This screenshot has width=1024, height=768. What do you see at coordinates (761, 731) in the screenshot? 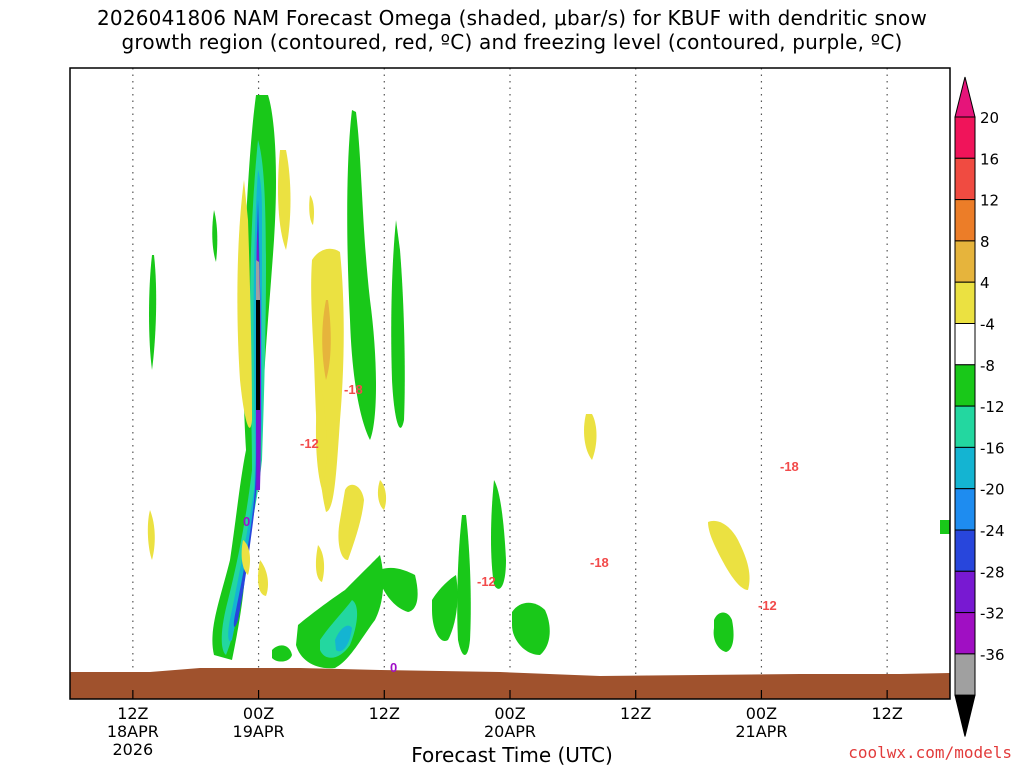
I see `x-tick-sublabel-5-0: 21APR` at bounding box center [761, 731].